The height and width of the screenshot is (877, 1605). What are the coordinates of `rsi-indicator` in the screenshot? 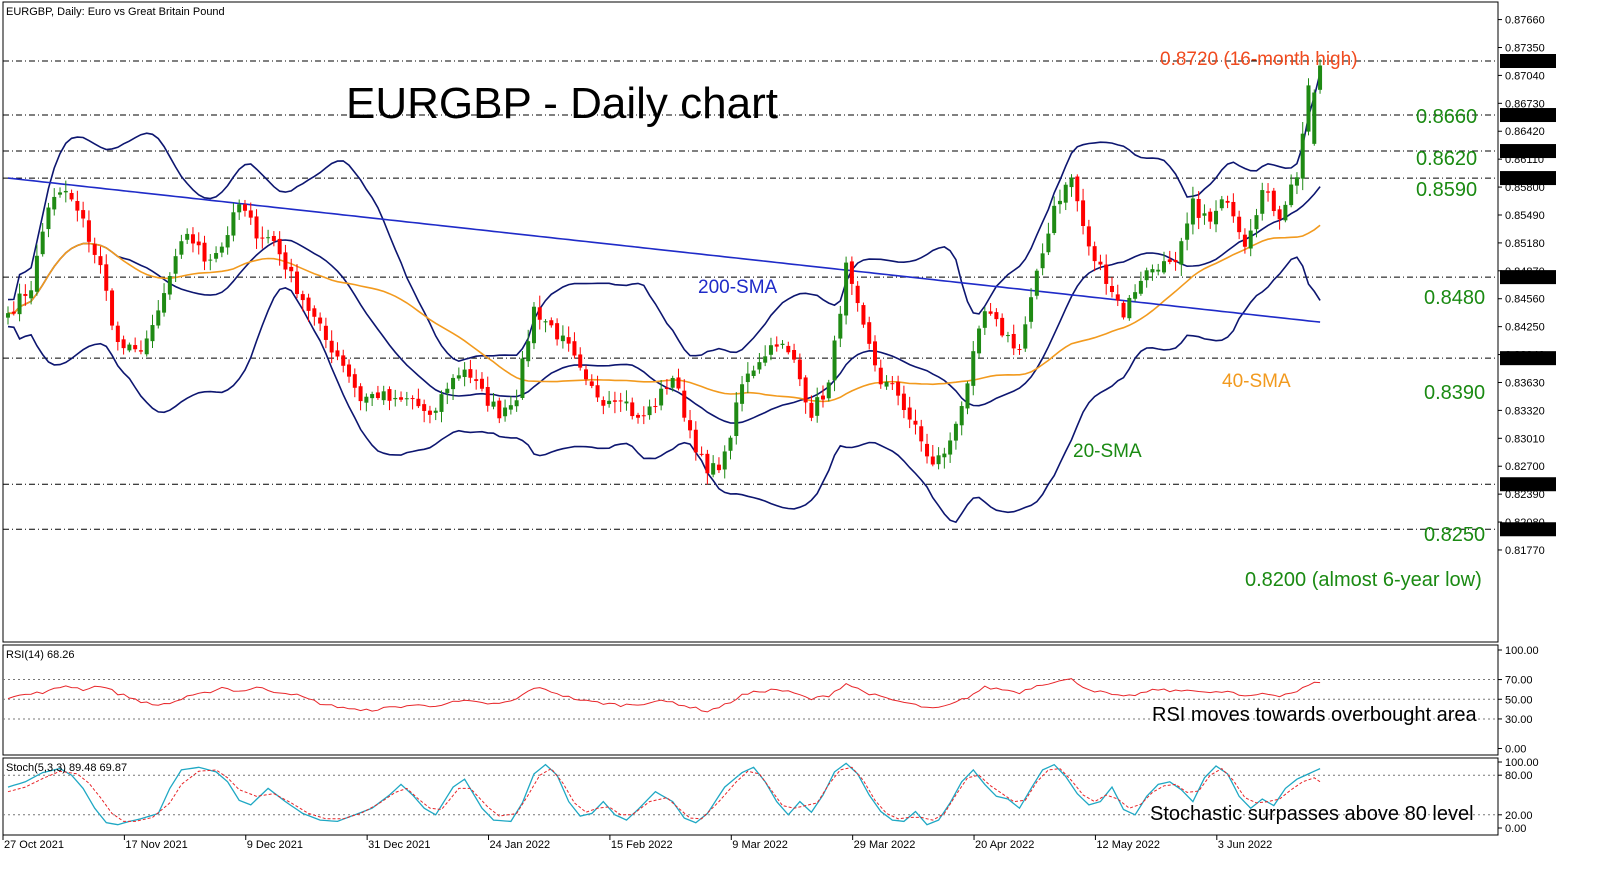 It's located at (750, 699).